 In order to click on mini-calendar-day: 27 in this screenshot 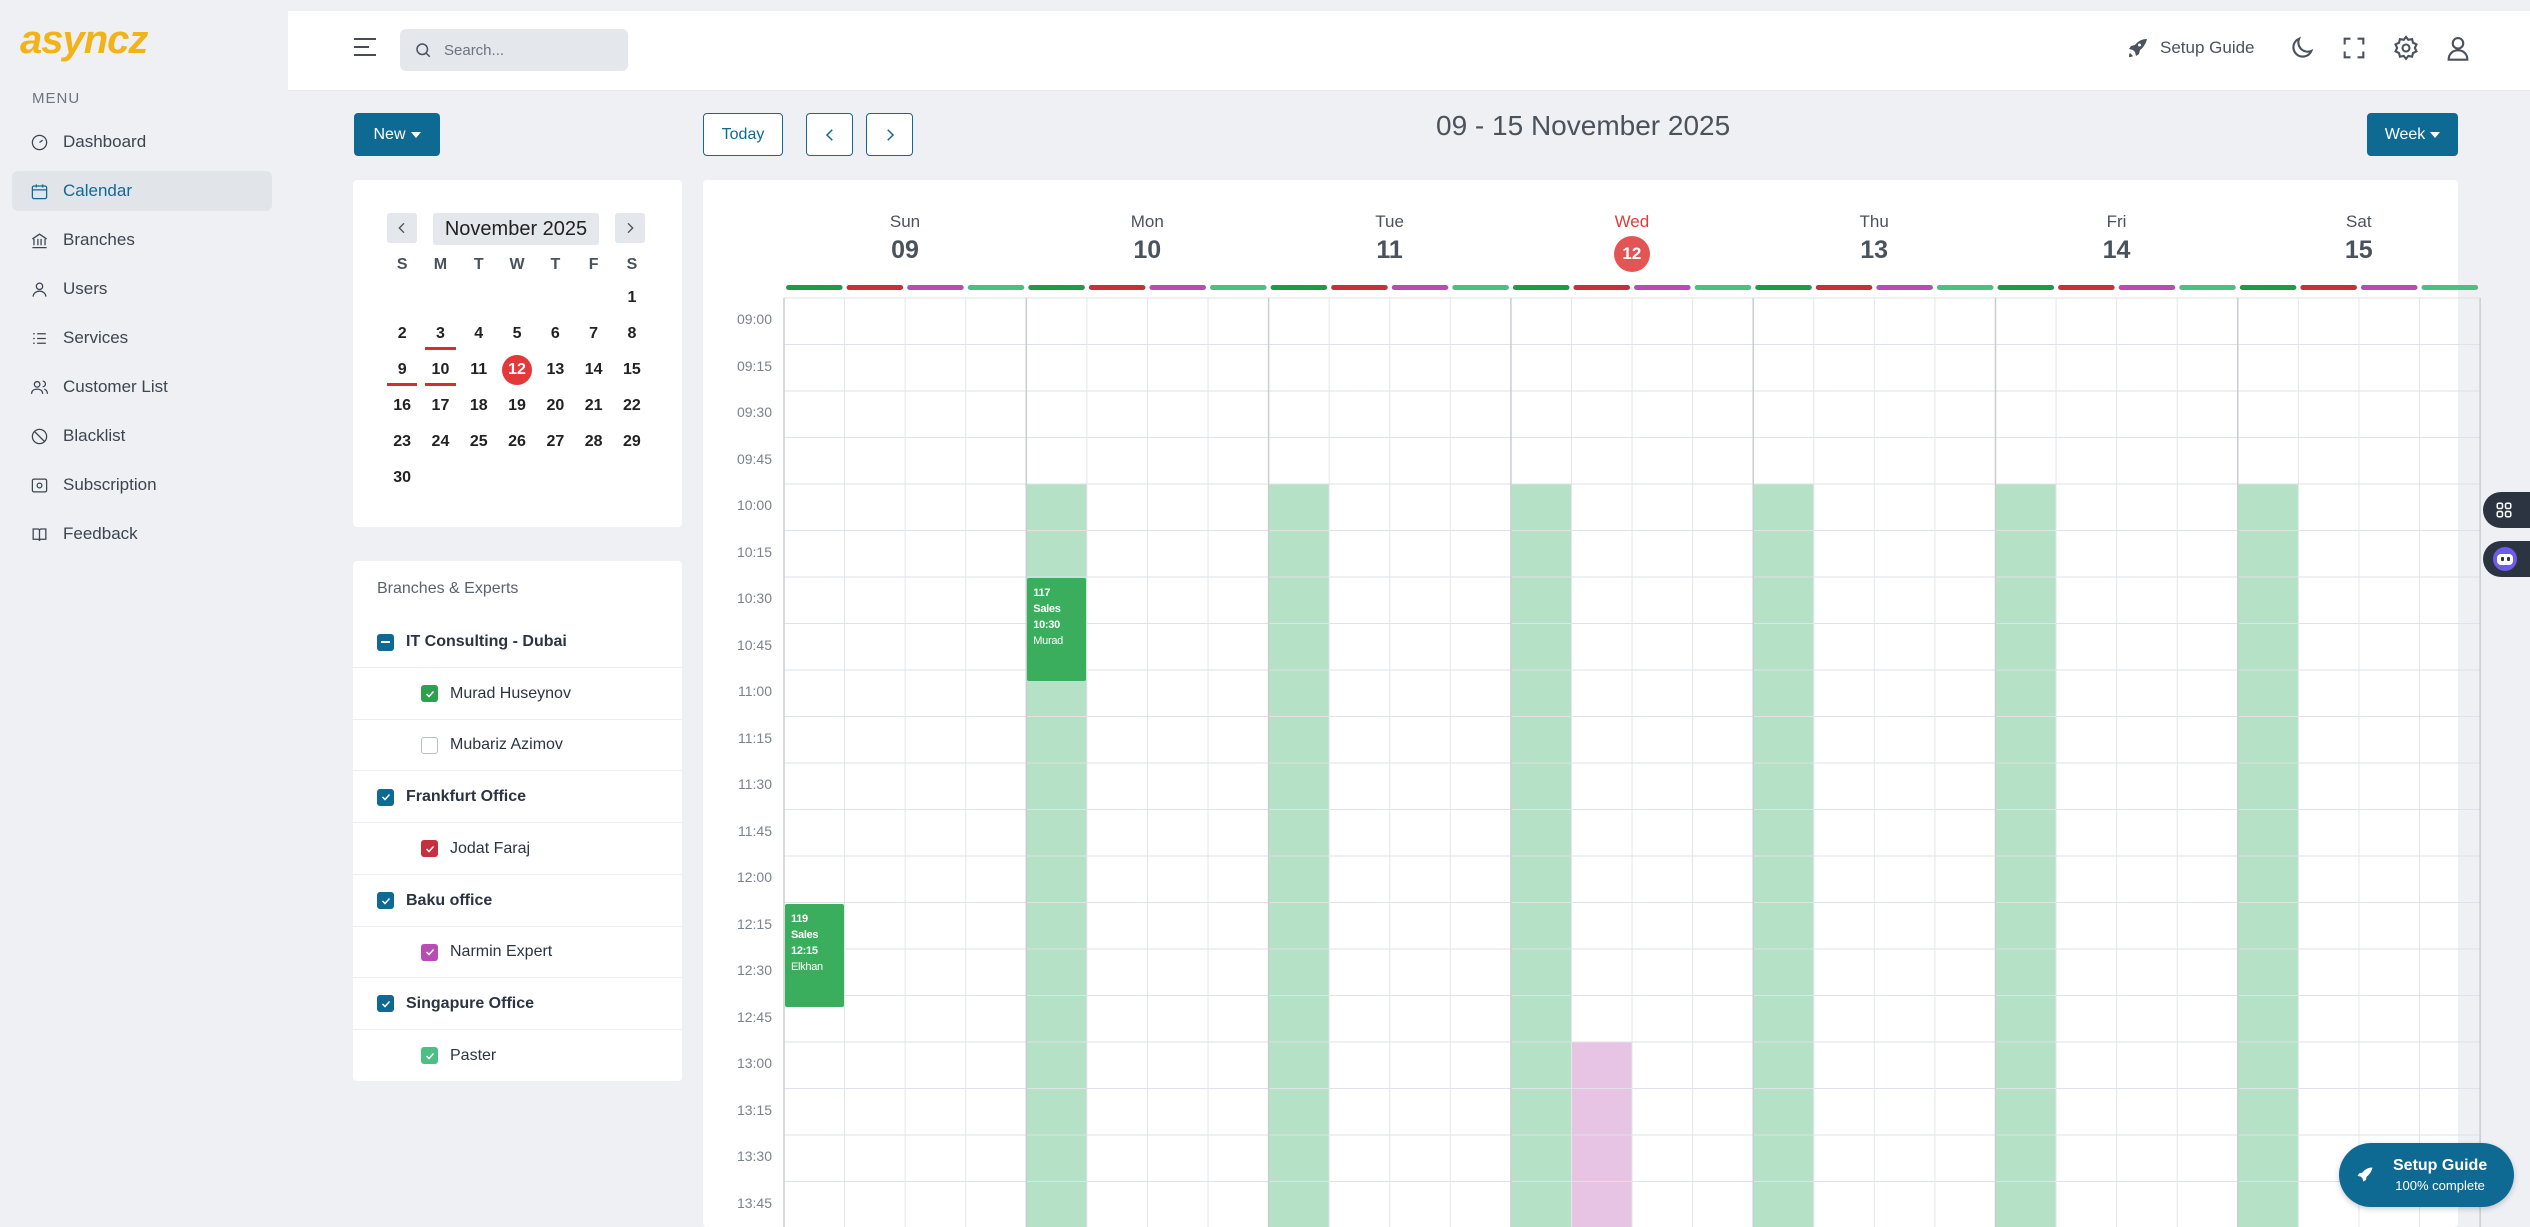, I will do `click(555, 442)`.